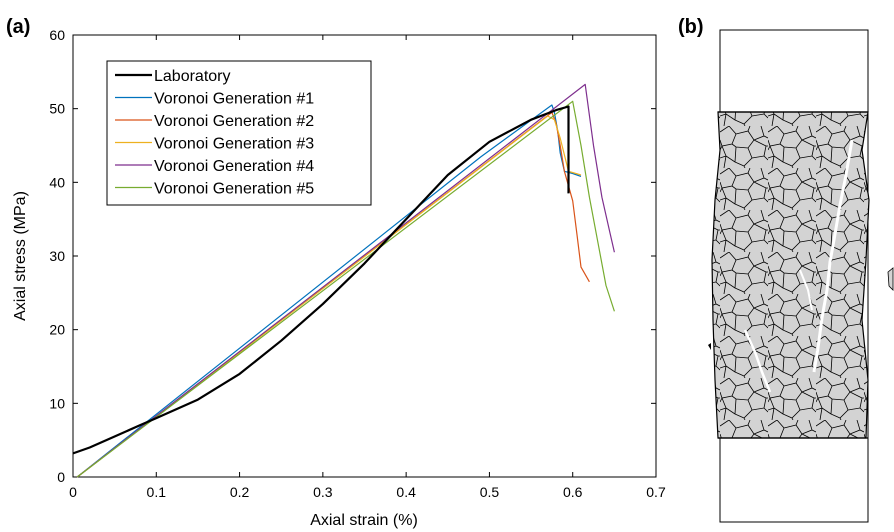 The width and height of the screenshot is (894, 532). I want to click on crack-secondary, so click(757, 361).